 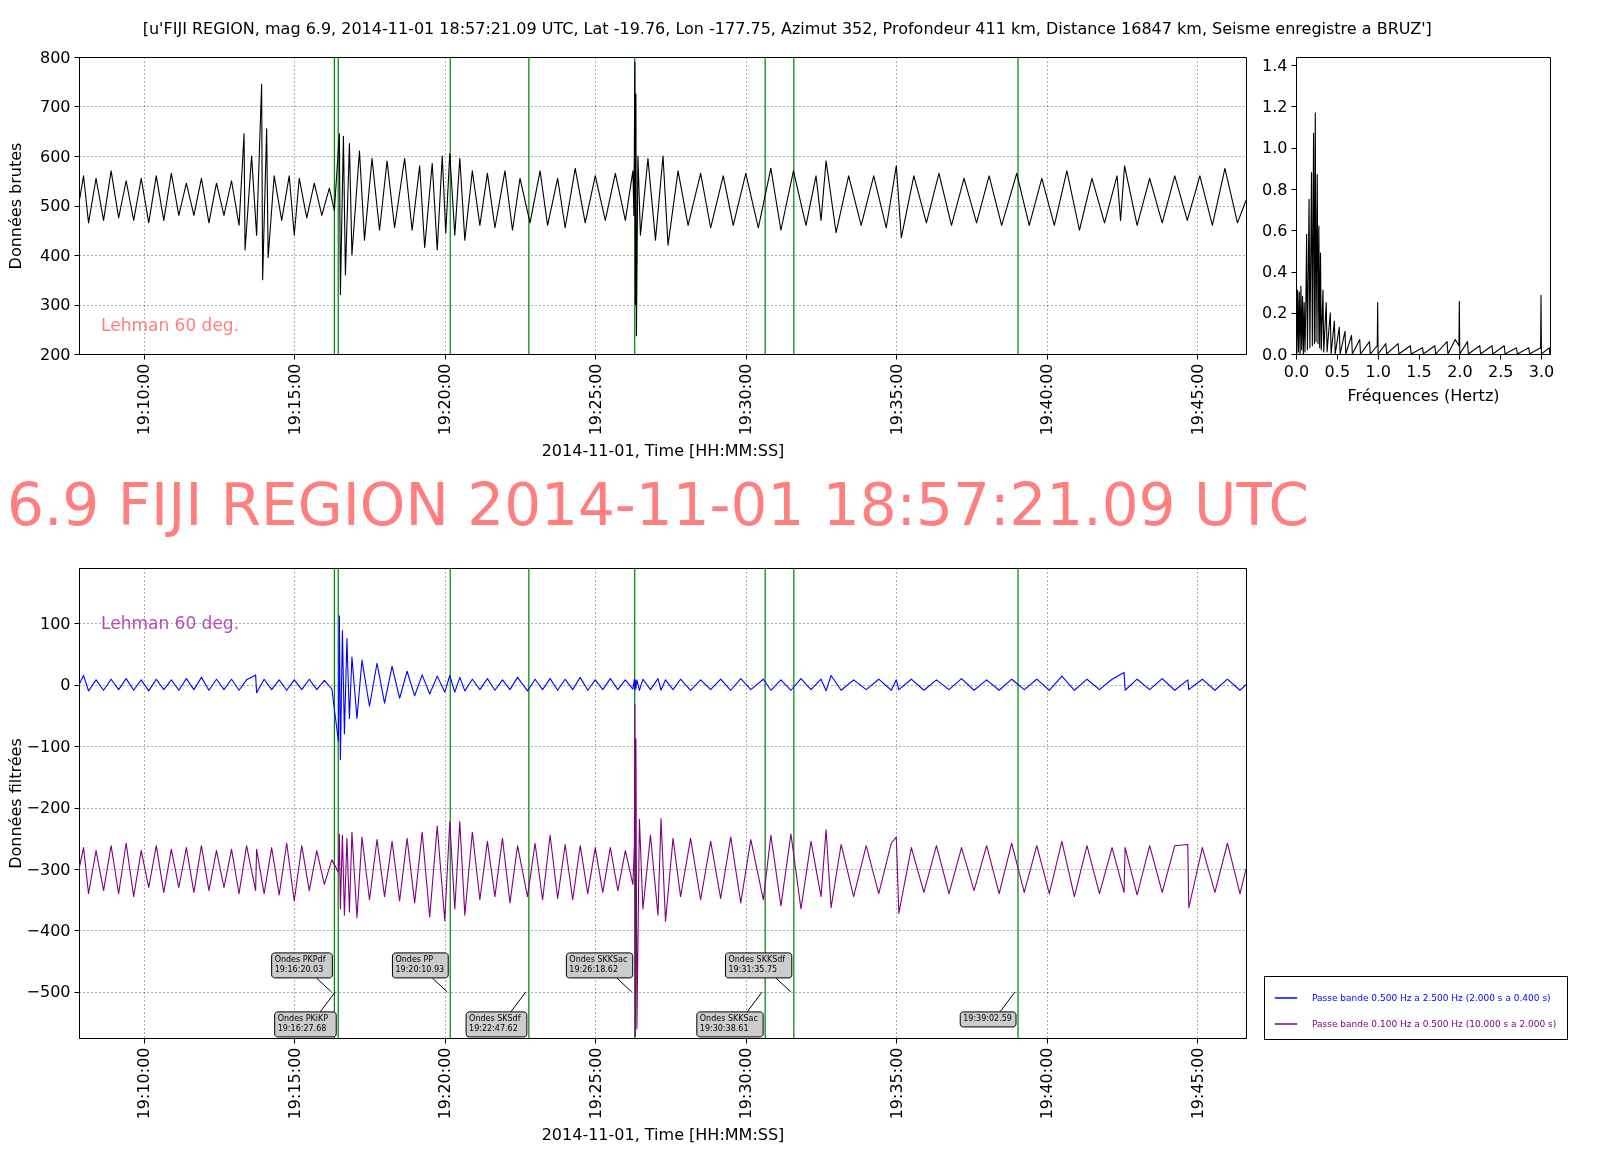 What do you see at coordinates (55, 205) in the screenshot?
I see `y-tick-label: 500` at bounding box center [55, 205].